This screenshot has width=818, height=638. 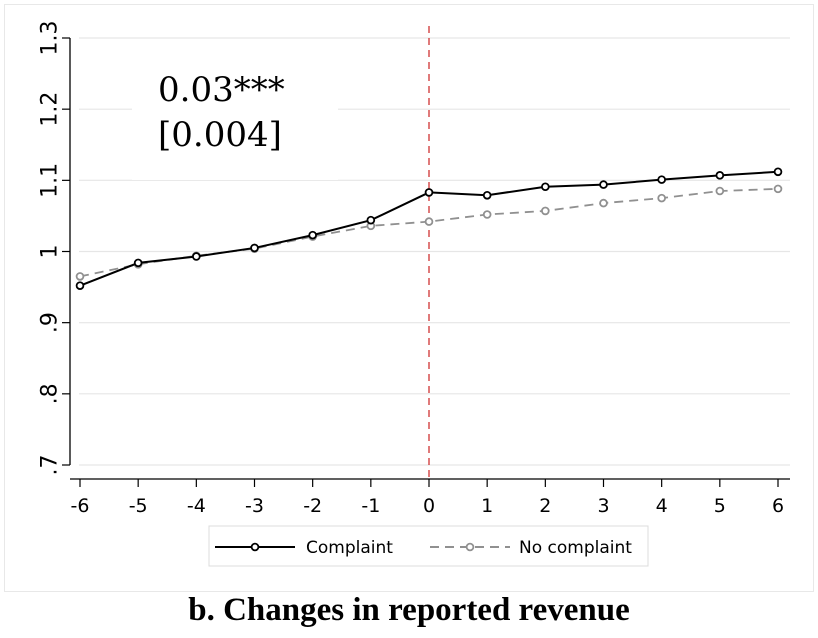 I want to click on x-tick-label: 4, so click(x=662, y=506).